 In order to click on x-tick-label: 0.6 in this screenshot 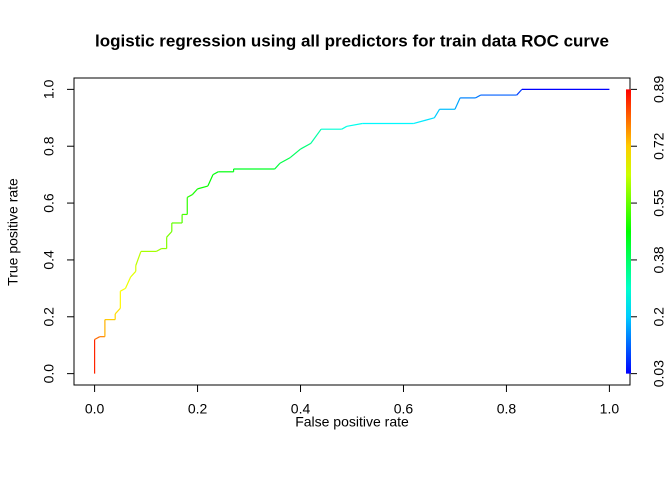, I will do `click(404, 409)`.